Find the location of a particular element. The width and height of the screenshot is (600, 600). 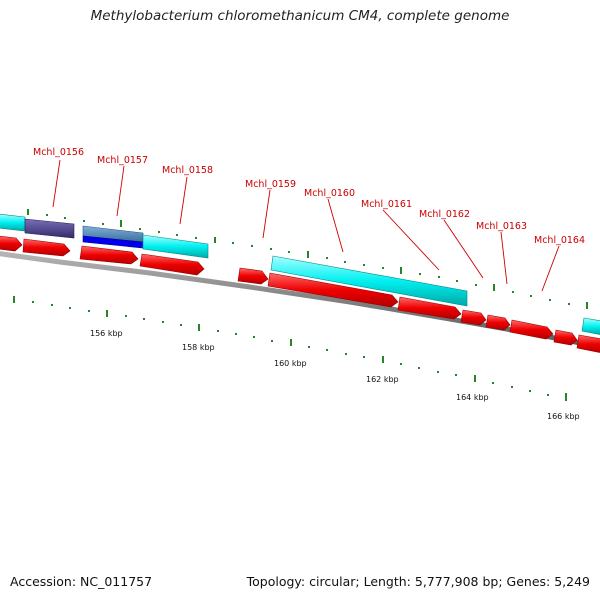

gene-label: Mchl_0158 is located at coordinates (187, 170).